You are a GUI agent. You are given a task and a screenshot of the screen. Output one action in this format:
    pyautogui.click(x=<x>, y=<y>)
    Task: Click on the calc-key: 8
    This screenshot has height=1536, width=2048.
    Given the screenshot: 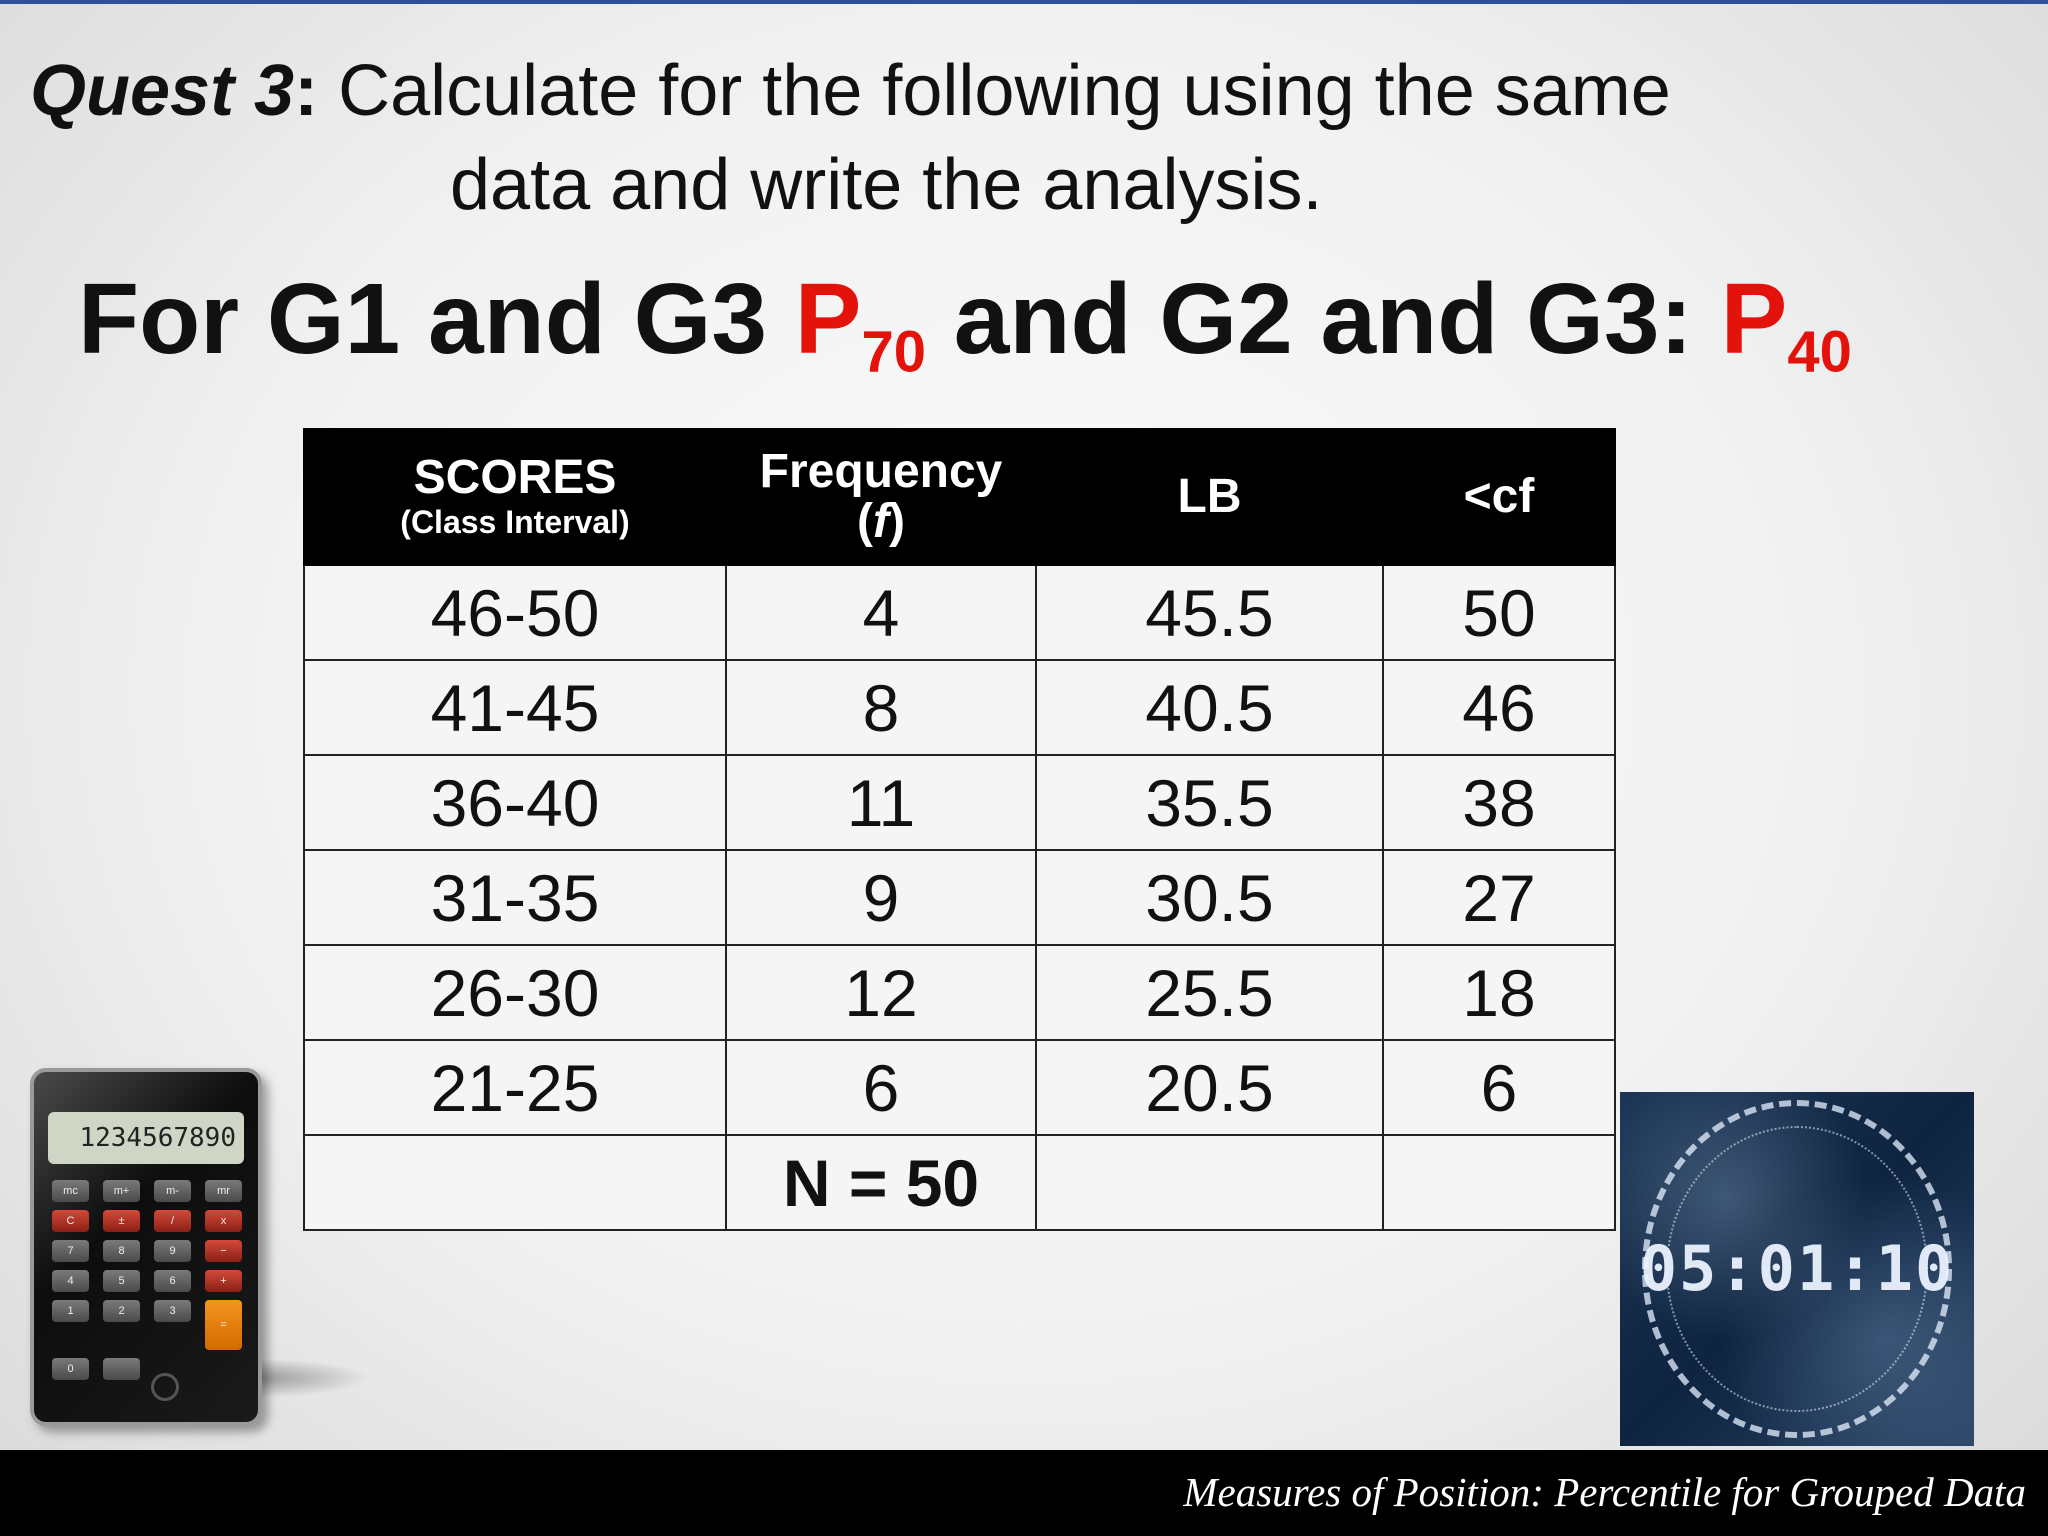 What is the action you would take?
    pyautogui.click(x=121, y=1251)
    